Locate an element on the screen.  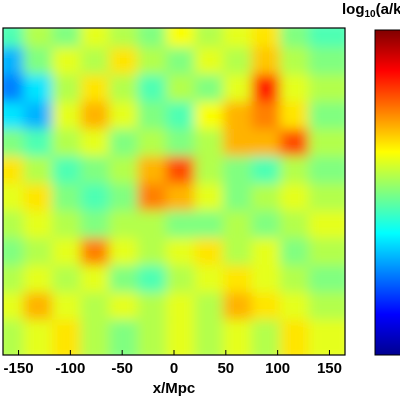
colorbar is located at coordinates (387, 192).